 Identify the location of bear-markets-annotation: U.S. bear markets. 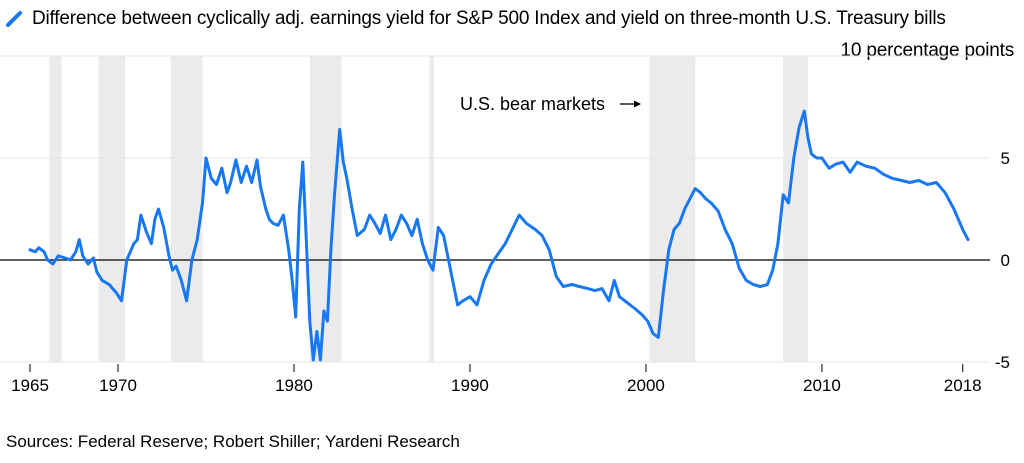
(532, 104).